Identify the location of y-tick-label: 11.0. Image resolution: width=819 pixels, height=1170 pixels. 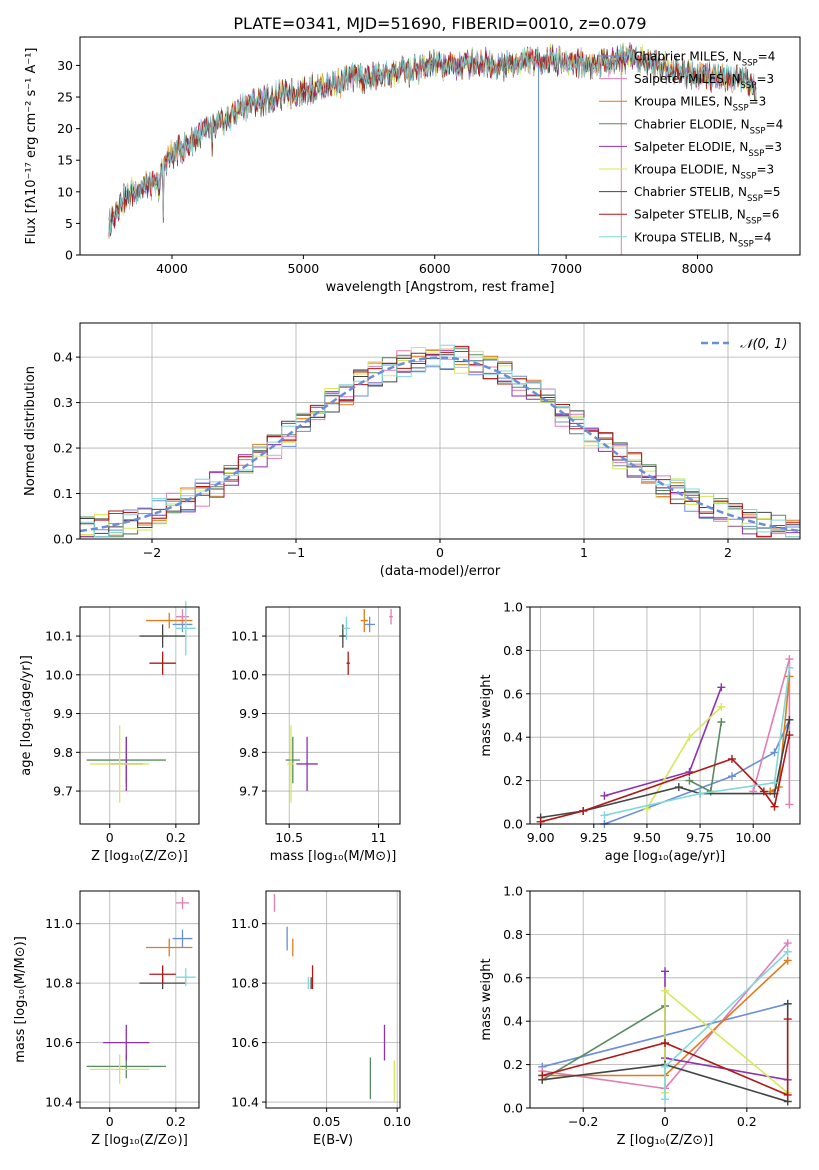
(245, 923).